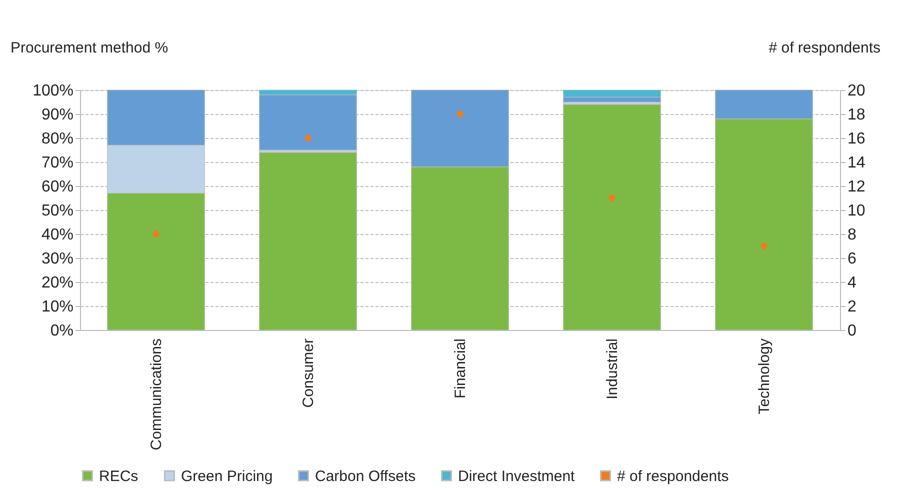 The image size is (899, 492). What do you see at coordinates (89, 48) in the screenshot?
I see `y-axis-title: Procurement method %` at bounding box center [89, 48].